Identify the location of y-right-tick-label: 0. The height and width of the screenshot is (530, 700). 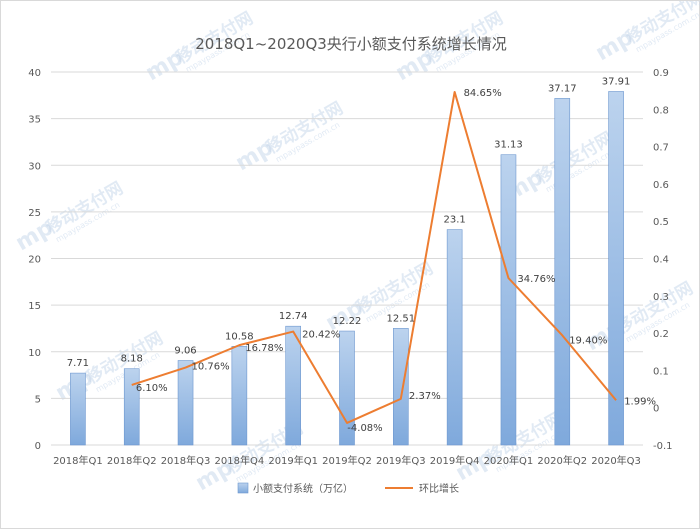
(656, 409).